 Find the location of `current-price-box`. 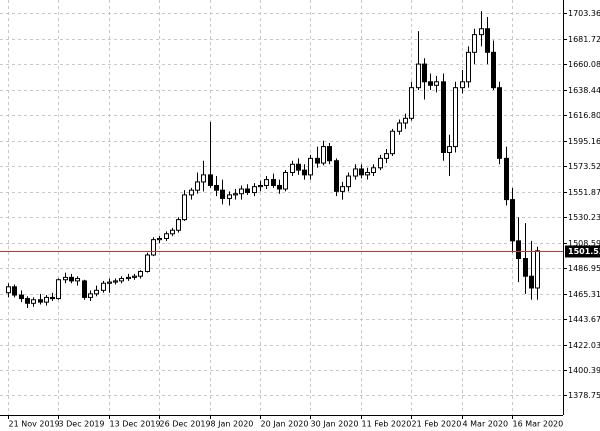

current-price-box is located at coordinates (582, 251).